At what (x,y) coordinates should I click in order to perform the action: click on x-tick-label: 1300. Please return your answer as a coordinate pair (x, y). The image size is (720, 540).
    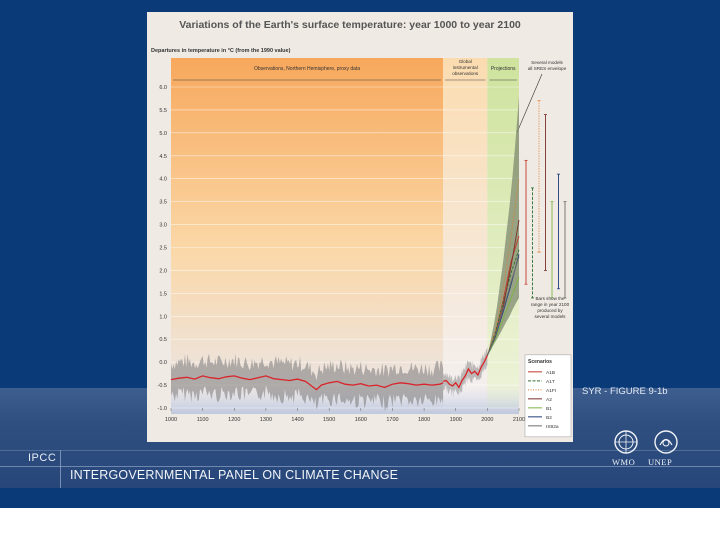
    Looking at the image, I should click on (266, 420).